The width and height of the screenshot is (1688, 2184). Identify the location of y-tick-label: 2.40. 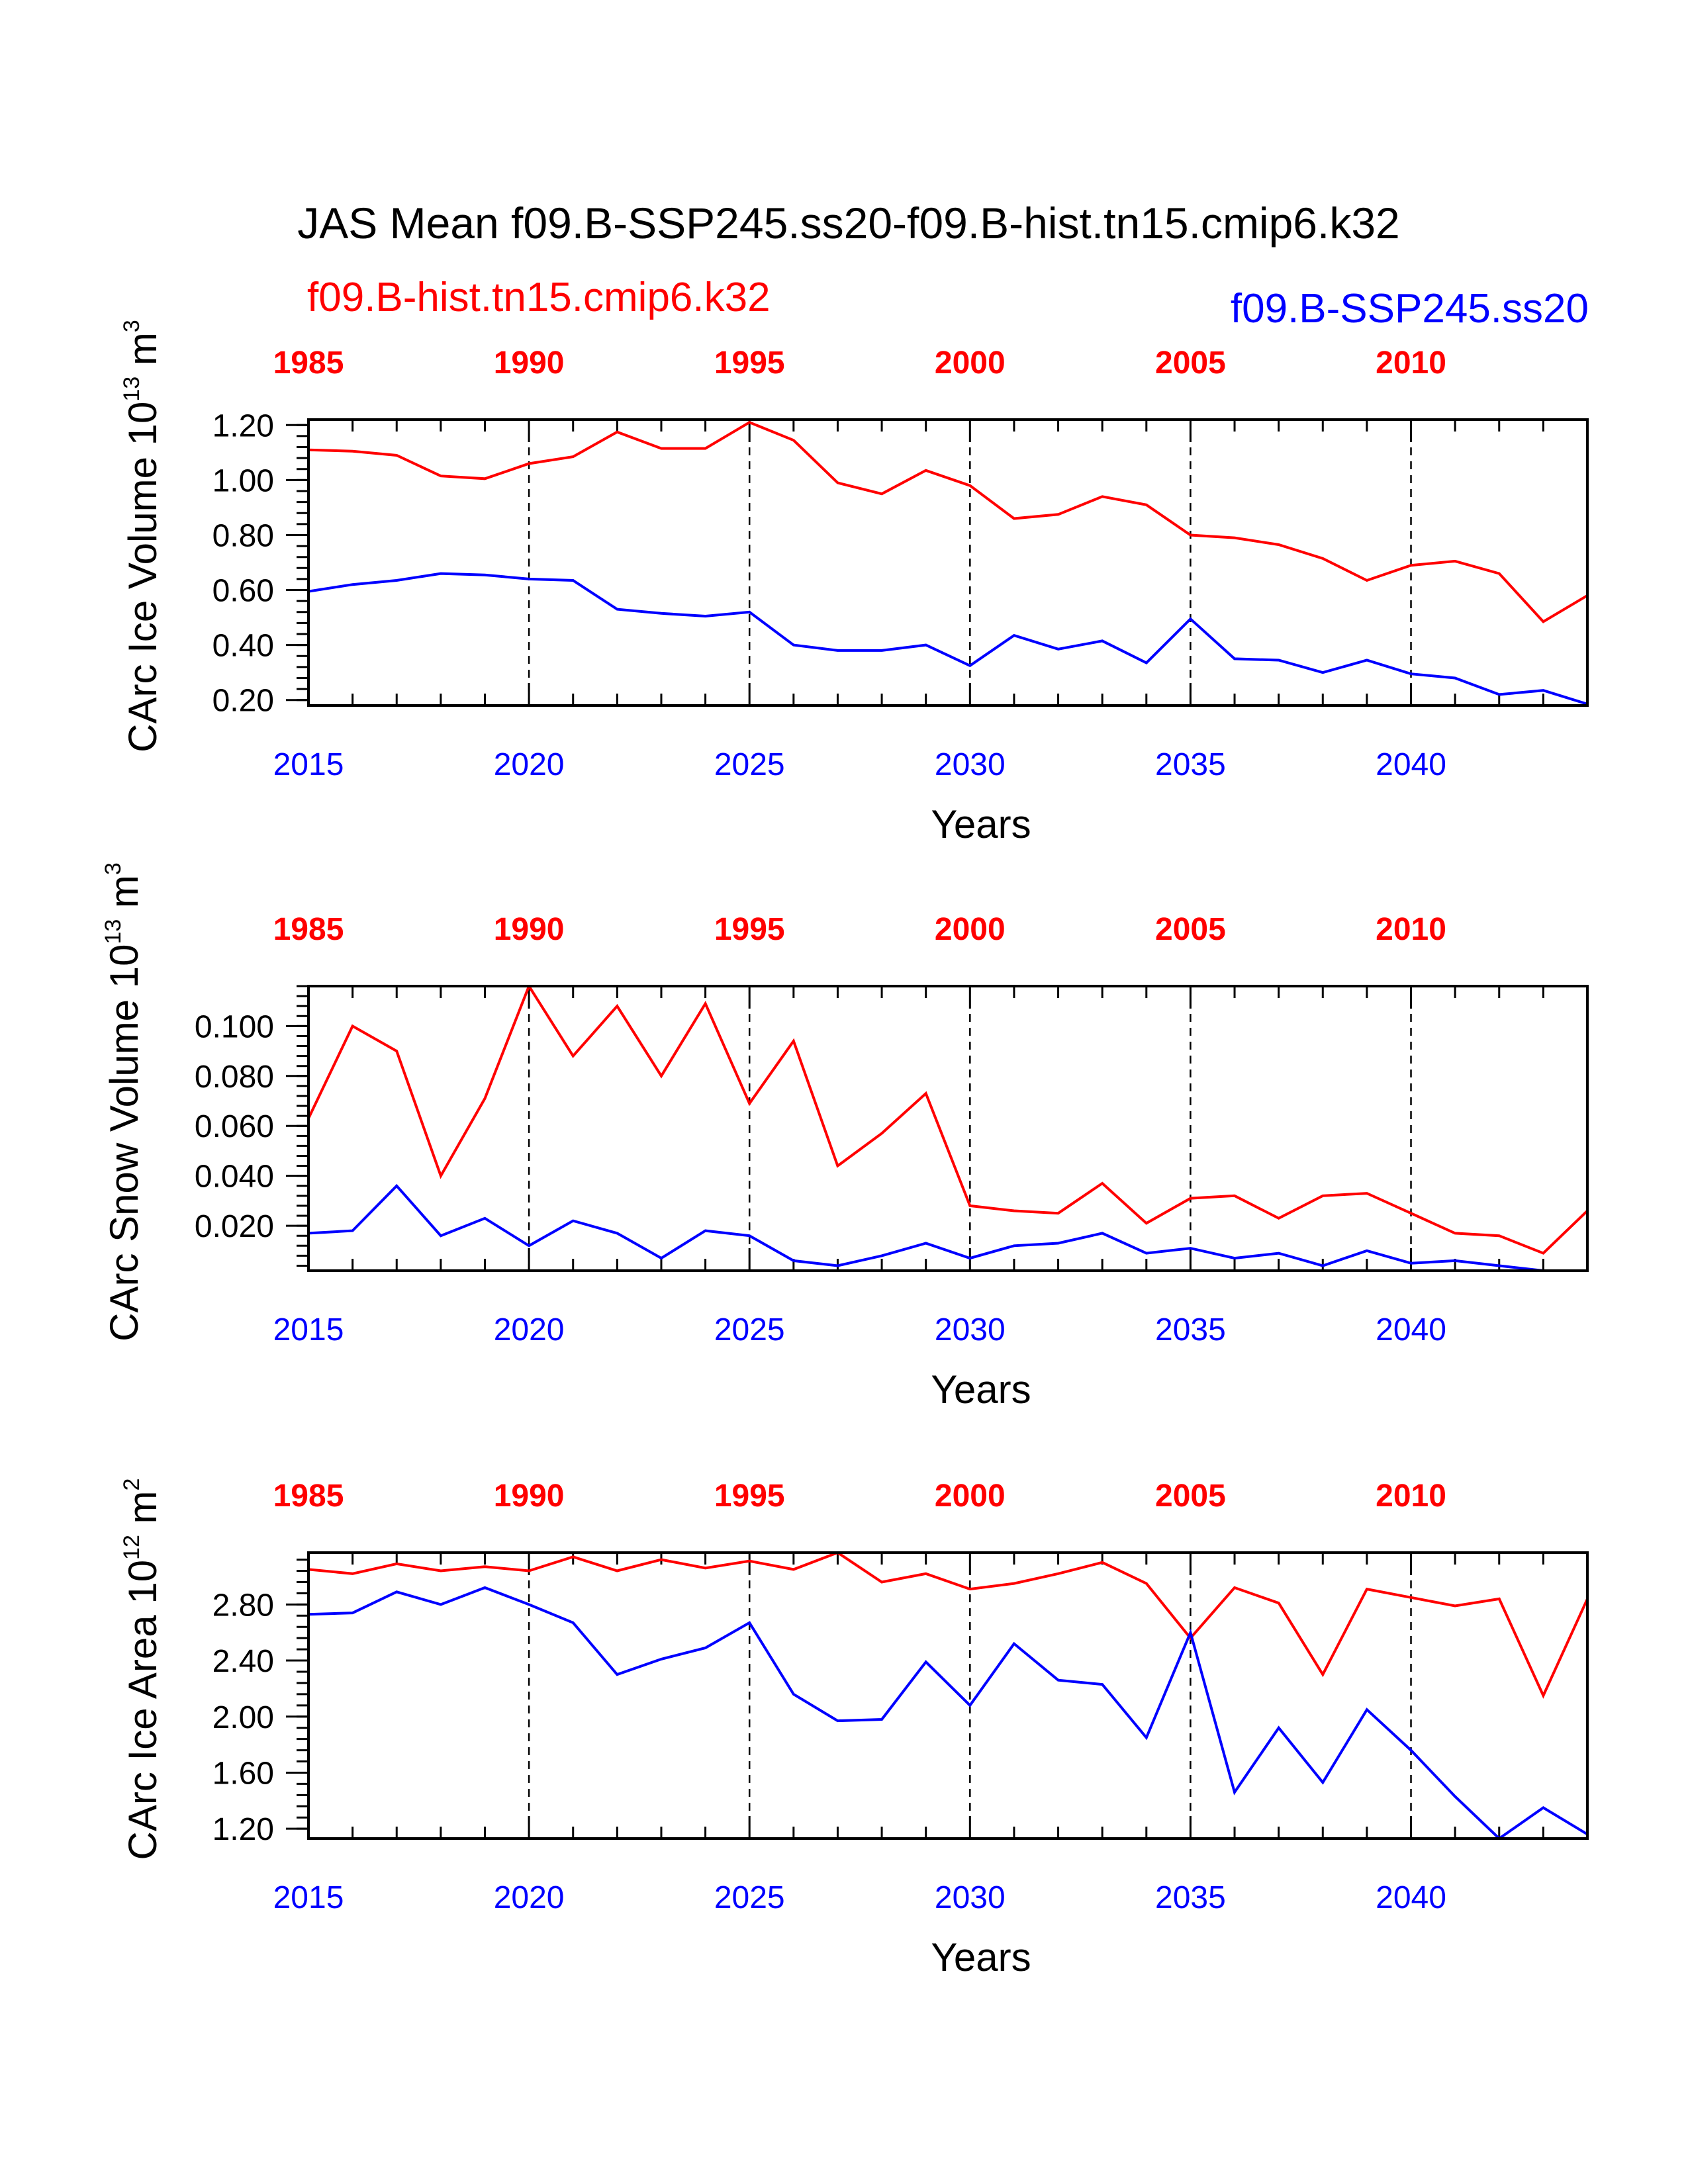
(243, 1661).